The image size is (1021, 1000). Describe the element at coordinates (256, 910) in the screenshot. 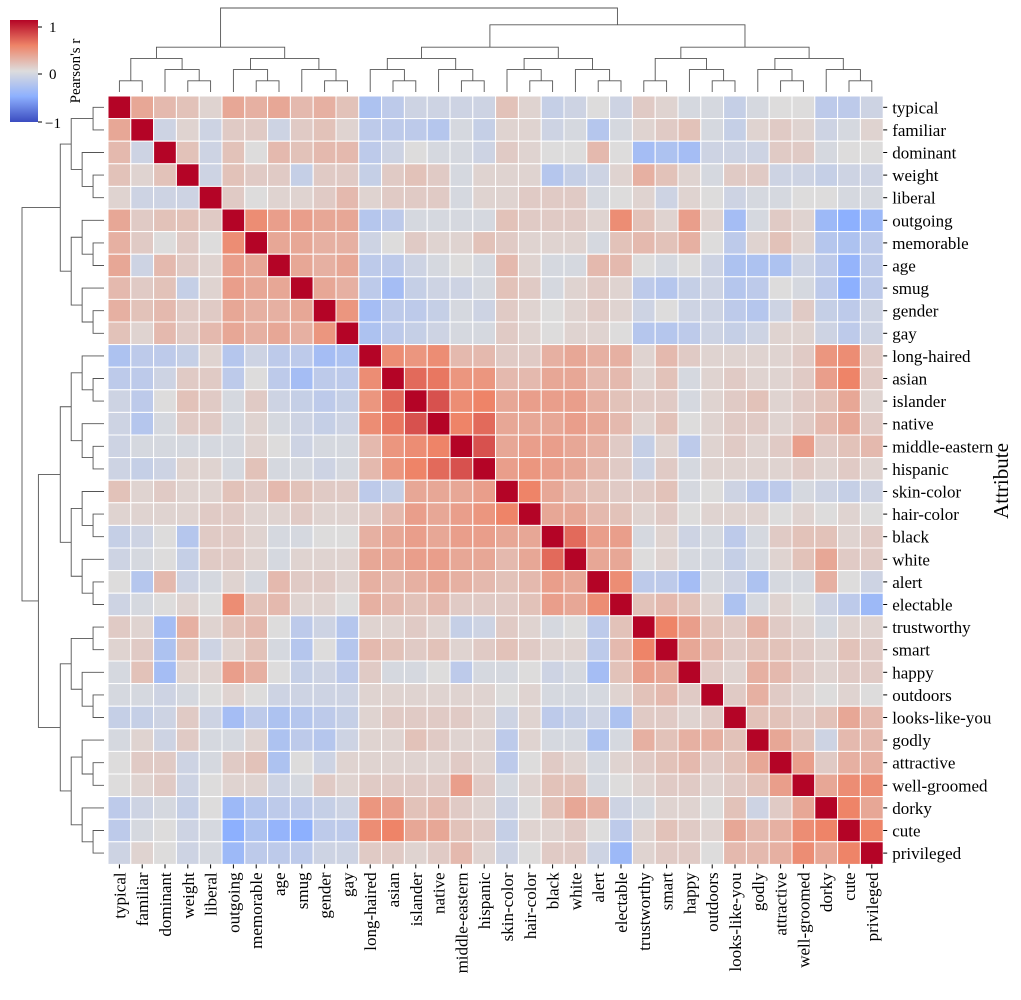

I see `column-label: memorable` at that location.